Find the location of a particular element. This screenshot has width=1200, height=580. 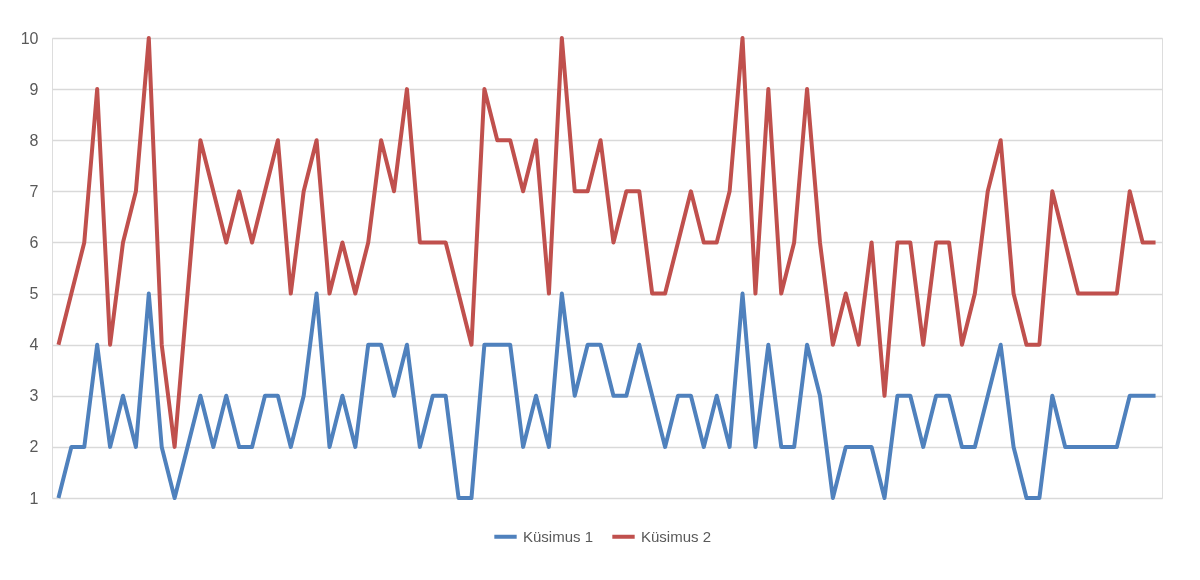

y-tick-label: 4 is located at coordinates (34, 345).